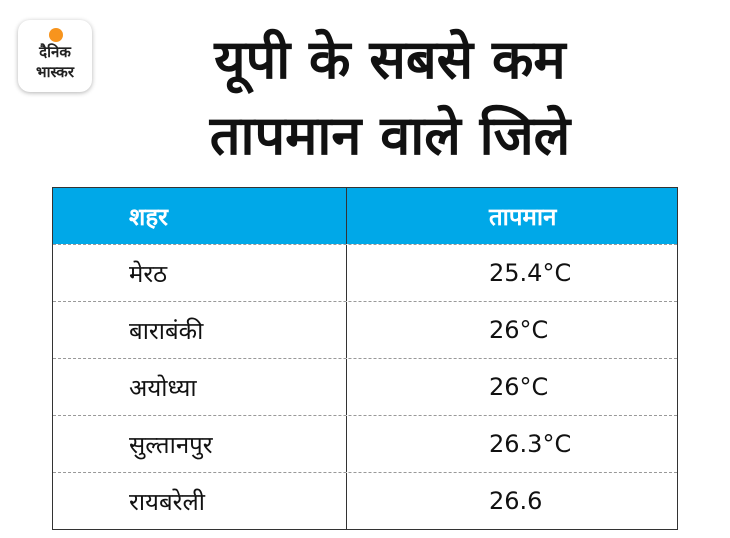  What do you see at coordinates (365, 443) in the screenshot?
I see `table-row: सुल्तानपुर 26.3°C` at bounding box center [365, 443].